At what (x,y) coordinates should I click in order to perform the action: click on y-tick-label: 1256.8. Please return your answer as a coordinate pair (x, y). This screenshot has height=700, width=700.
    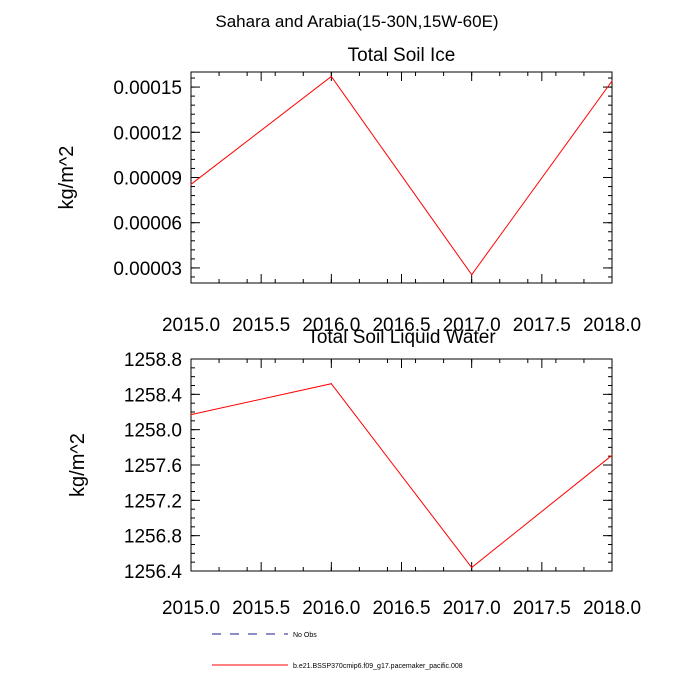
    Looking at the image, I should click on (153, 537).